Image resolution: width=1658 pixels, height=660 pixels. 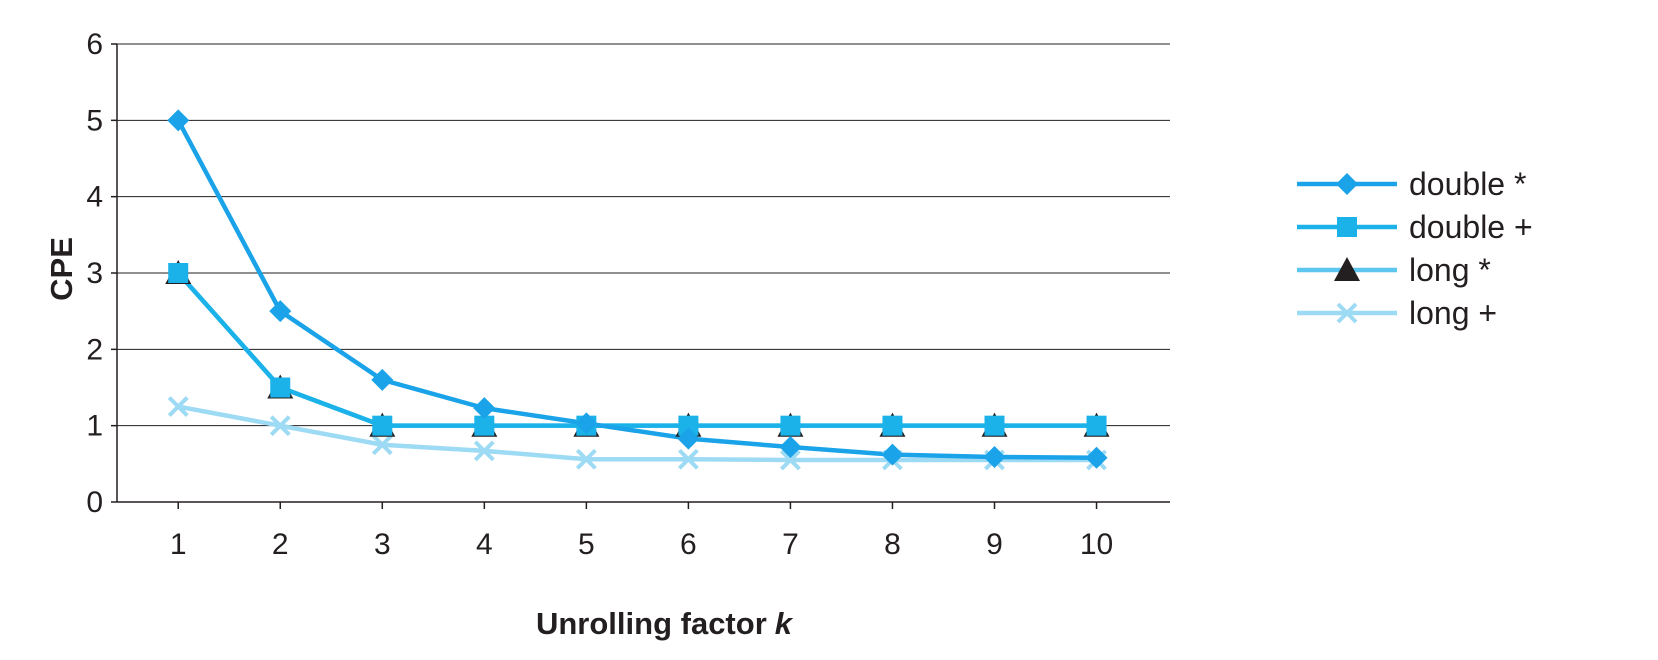 I want to click on x-tick-label: 5, so click(x=586, y=544).